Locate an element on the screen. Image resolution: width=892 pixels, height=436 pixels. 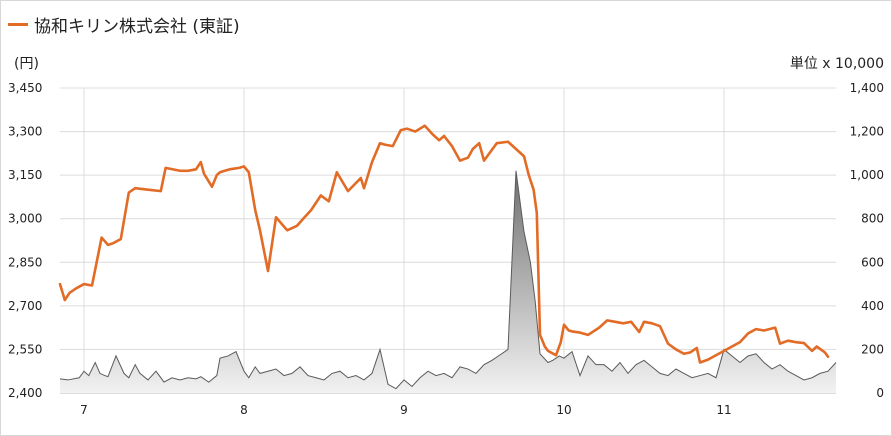
y-left-tick-label: 2,550 is located at coordinates (25, 349).